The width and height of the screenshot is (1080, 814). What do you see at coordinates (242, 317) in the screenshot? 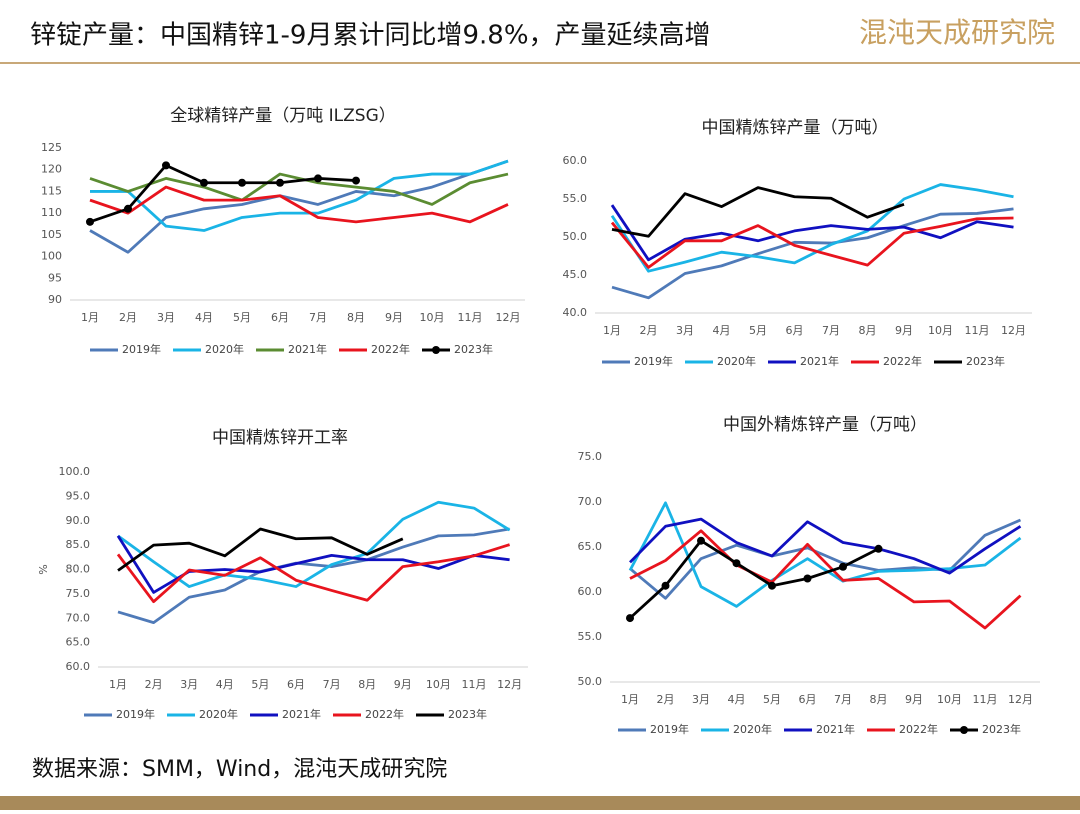
I see `x-tick-label: 5月` at bounding box center [242, 317].